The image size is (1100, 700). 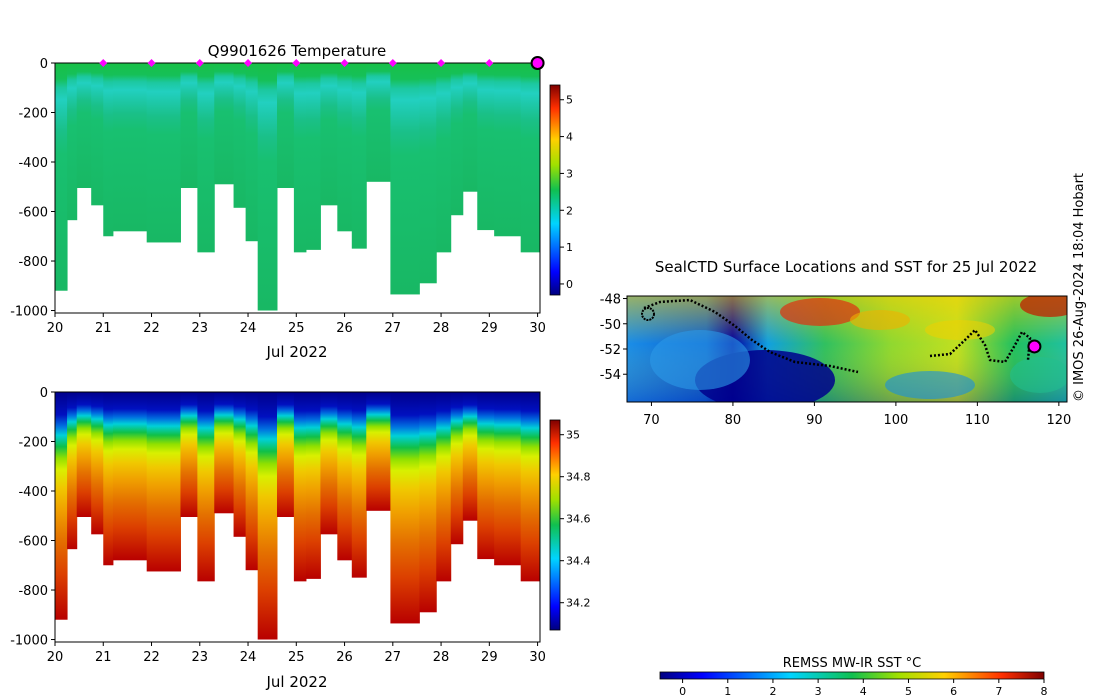 I want to click on temperature-x-tick-label: 29, so click(x=489, y=328).